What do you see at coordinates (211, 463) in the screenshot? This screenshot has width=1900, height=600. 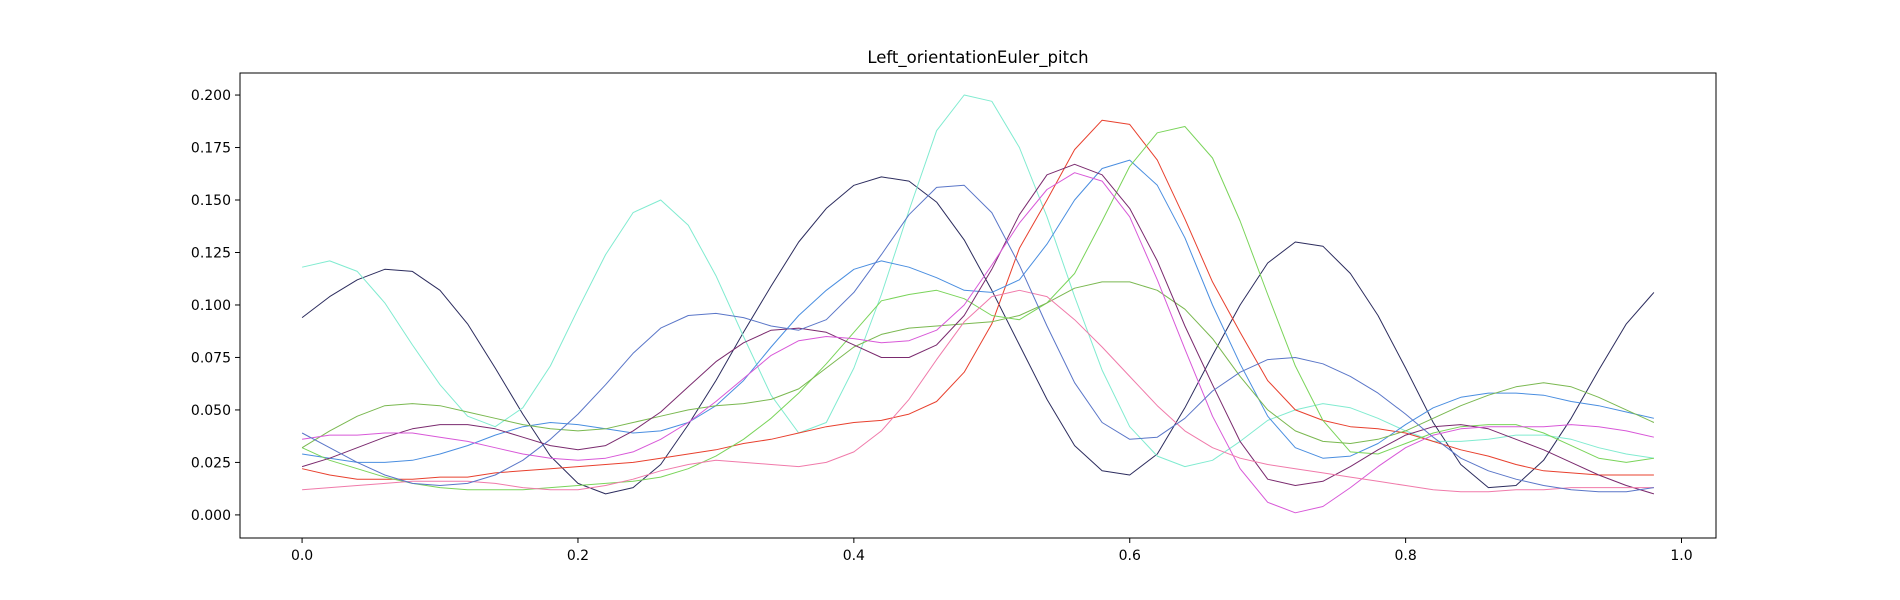 I see `y-tick-label: 0.025` at bounding box center [211, 463].